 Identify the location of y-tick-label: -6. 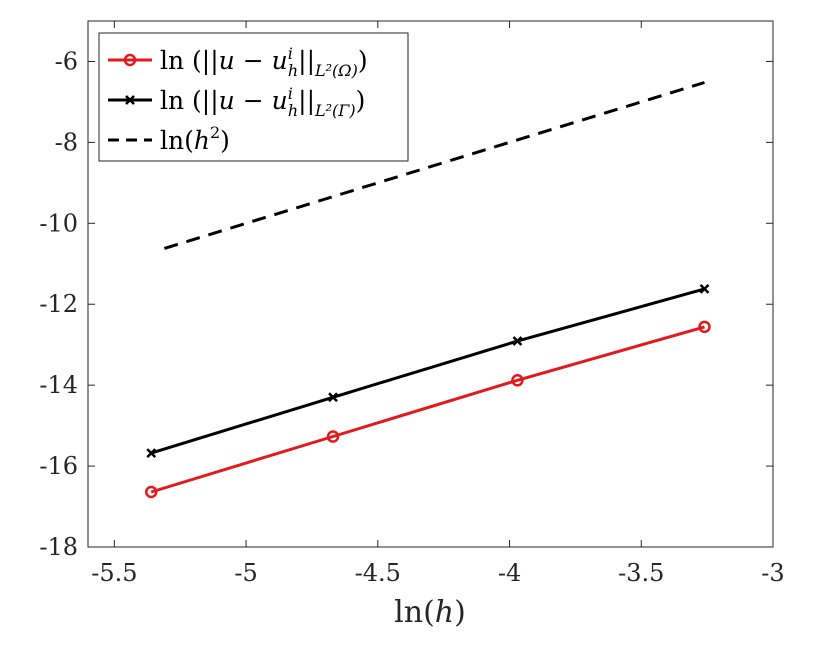
(66, 61).